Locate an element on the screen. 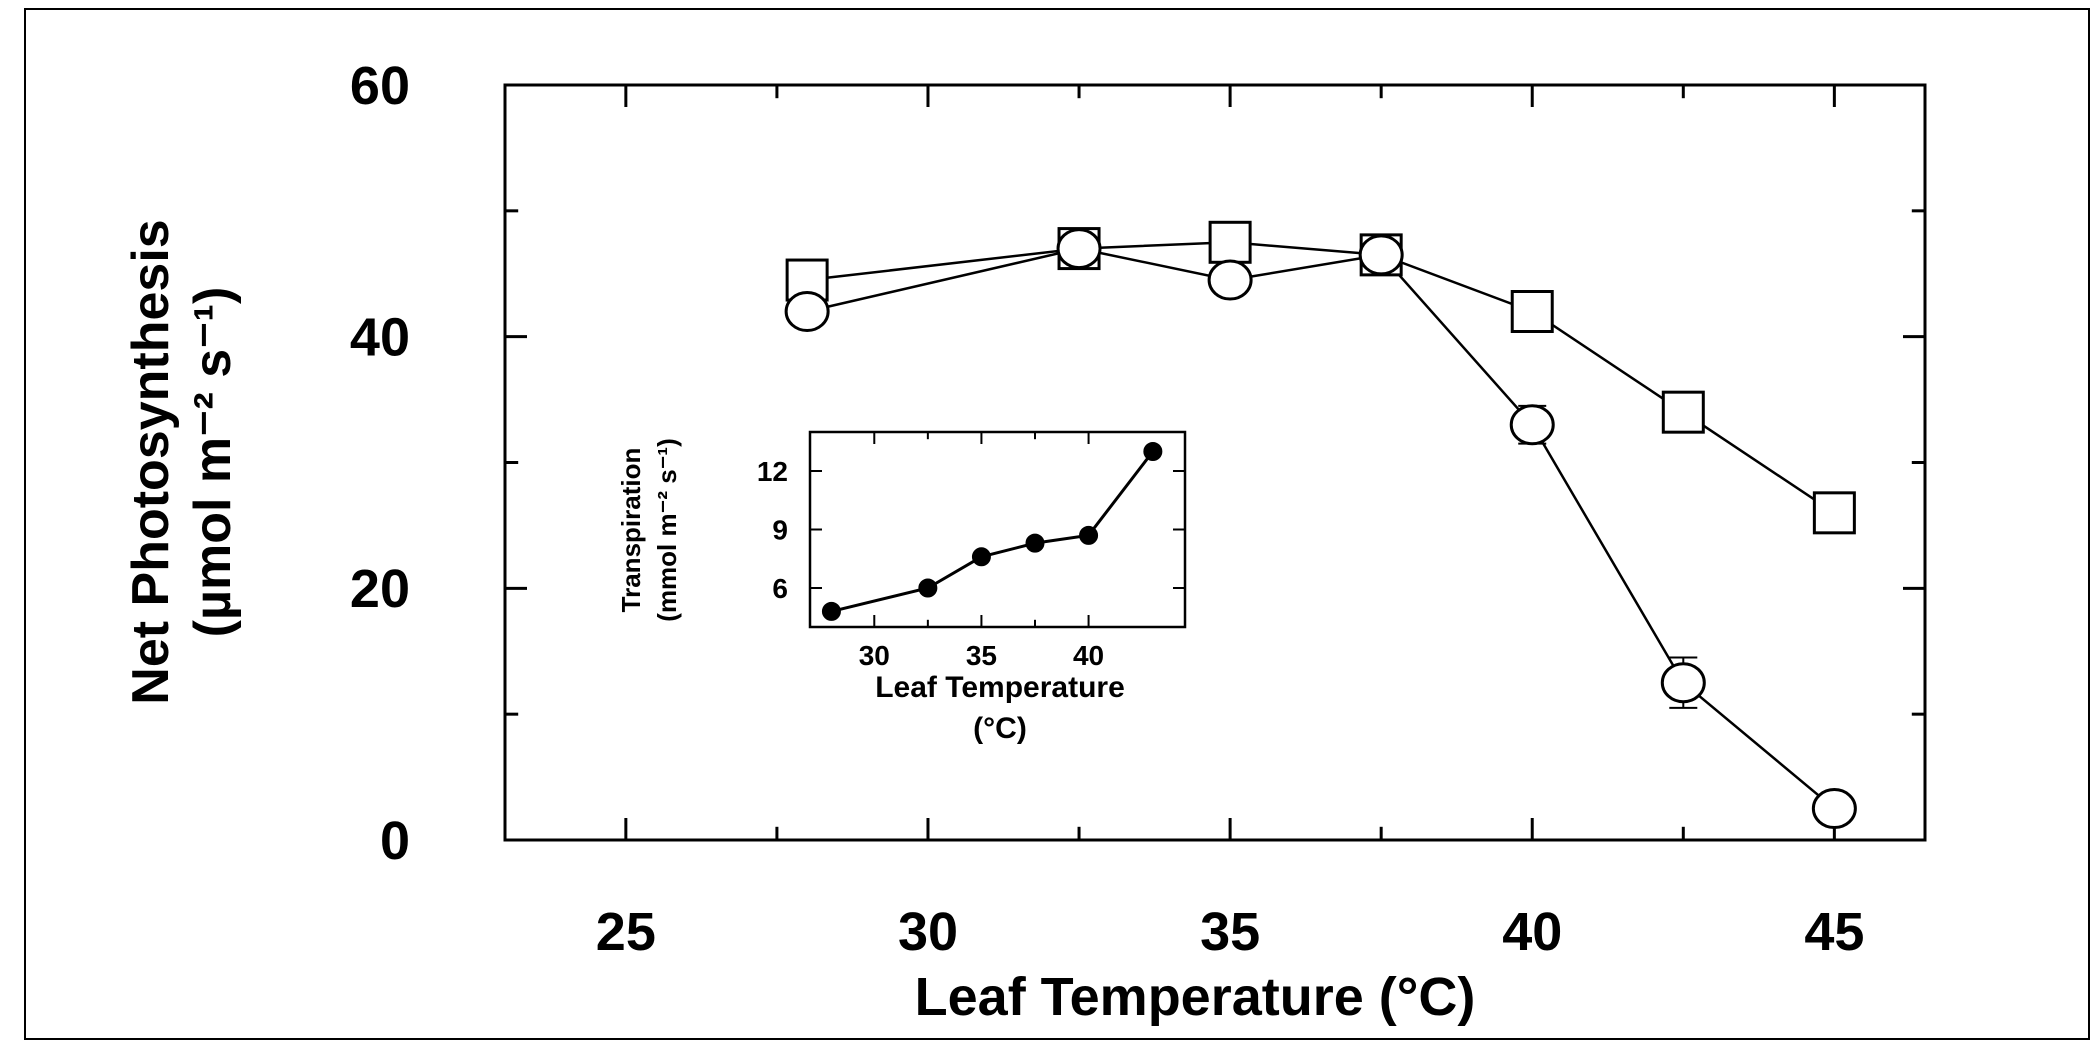 The width and height of the screenshot is (2096, 1044). inset-background is located at coordinates (997, 529).